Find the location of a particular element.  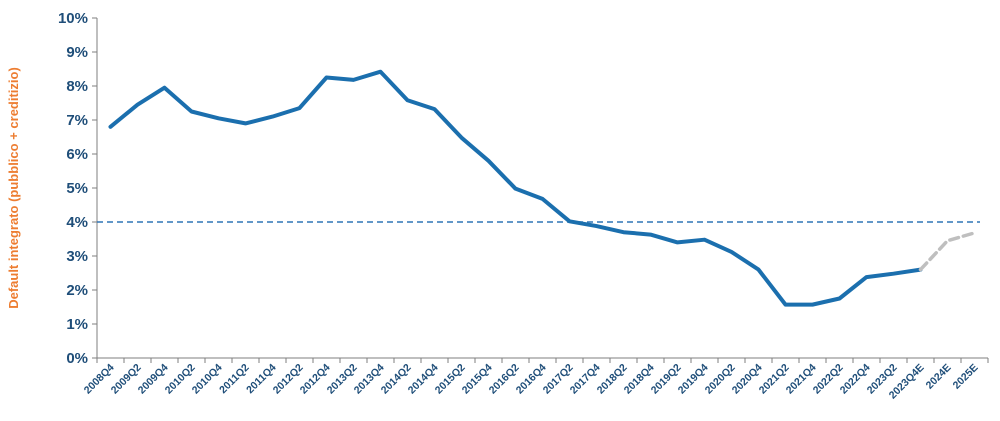

y-tick-label: 1% is located at coordinates (77, 324).